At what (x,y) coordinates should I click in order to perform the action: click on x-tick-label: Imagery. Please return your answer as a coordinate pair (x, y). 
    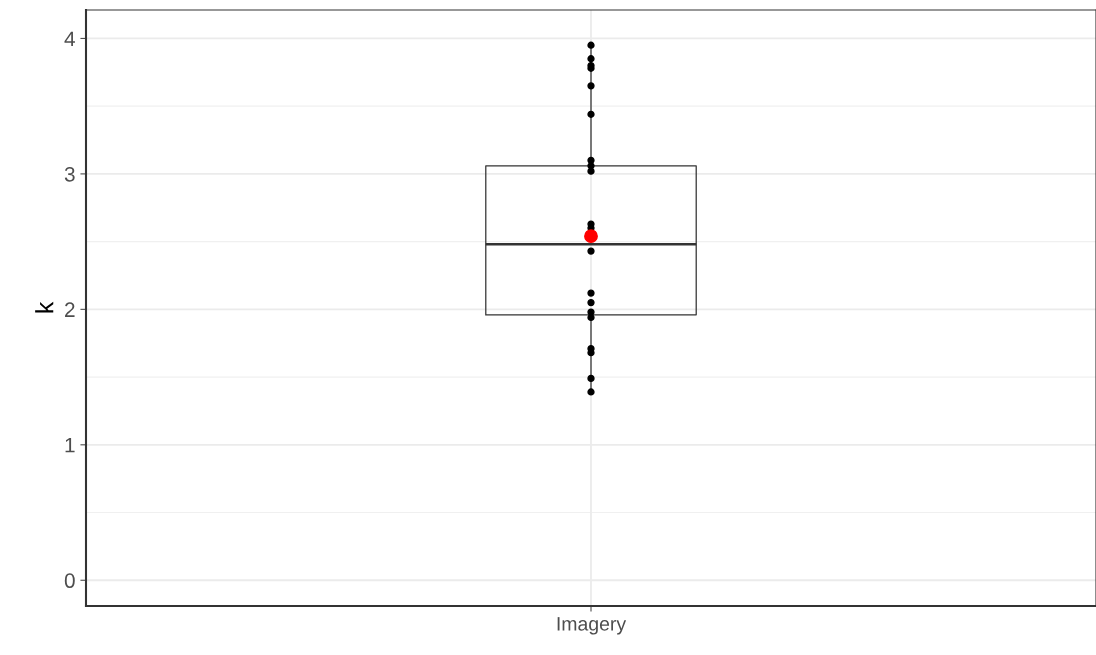
    Looking at the image, I should click on (592, 626).